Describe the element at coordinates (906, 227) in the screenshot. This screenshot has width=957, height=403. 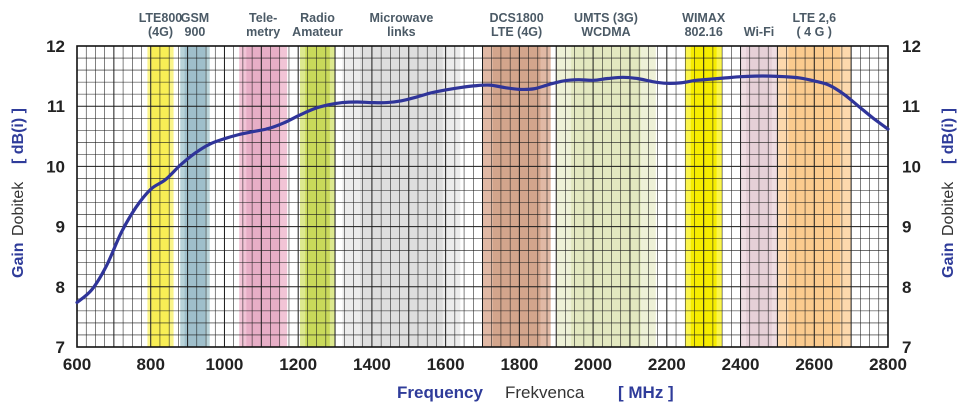
I see `y-tick-right-9: 9` at that location.